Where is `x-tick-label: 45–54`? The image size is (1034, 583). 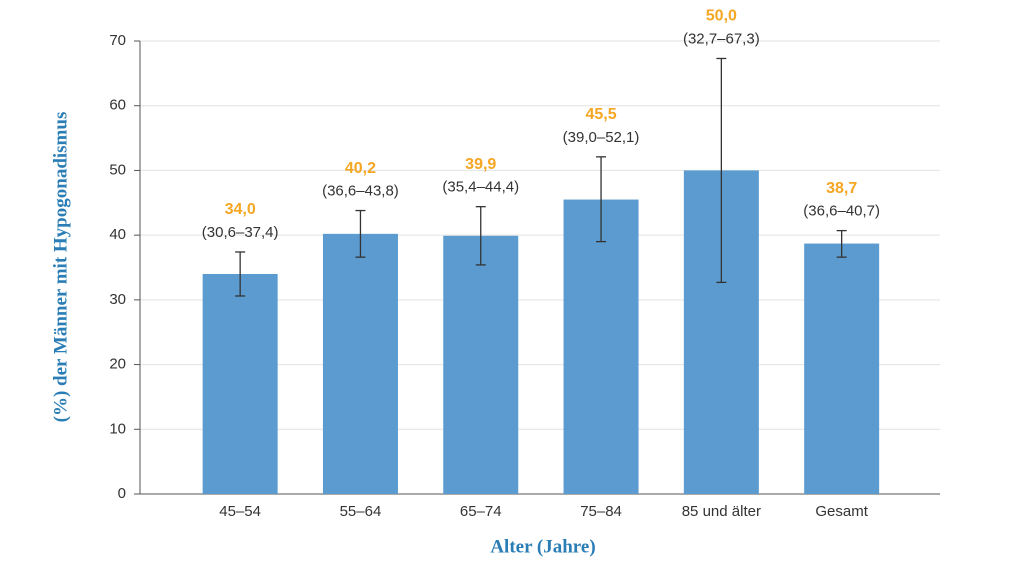
x-tick-label: 45–54 is located at coordinates (240, 511).